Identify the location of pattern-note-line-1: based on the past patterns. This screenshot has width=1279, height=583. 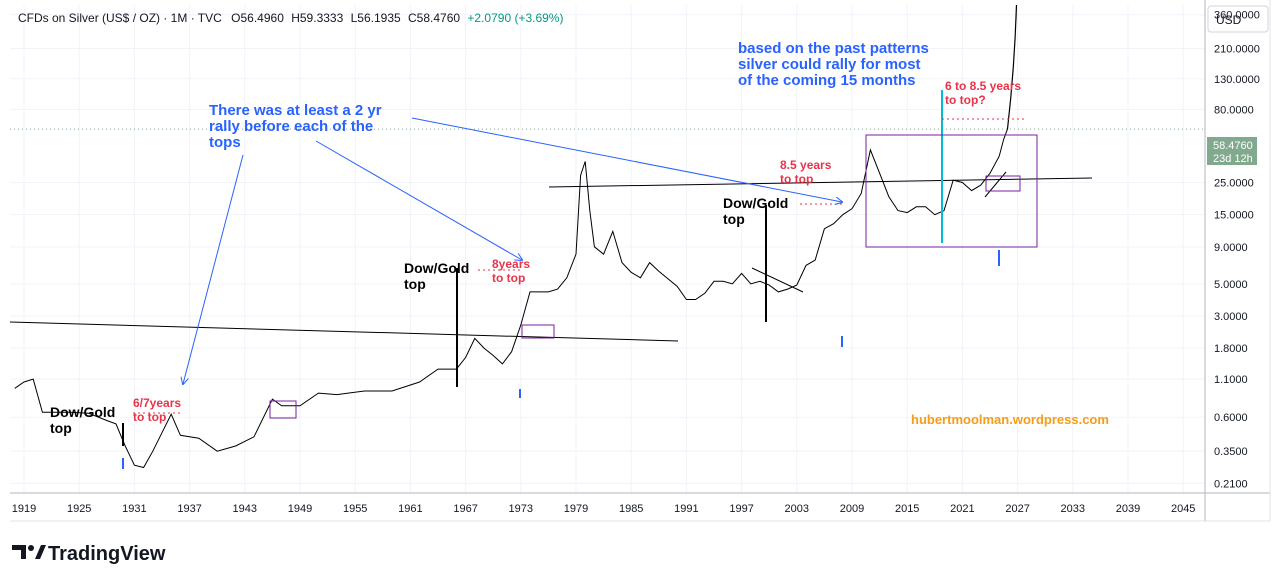
(833, 48).